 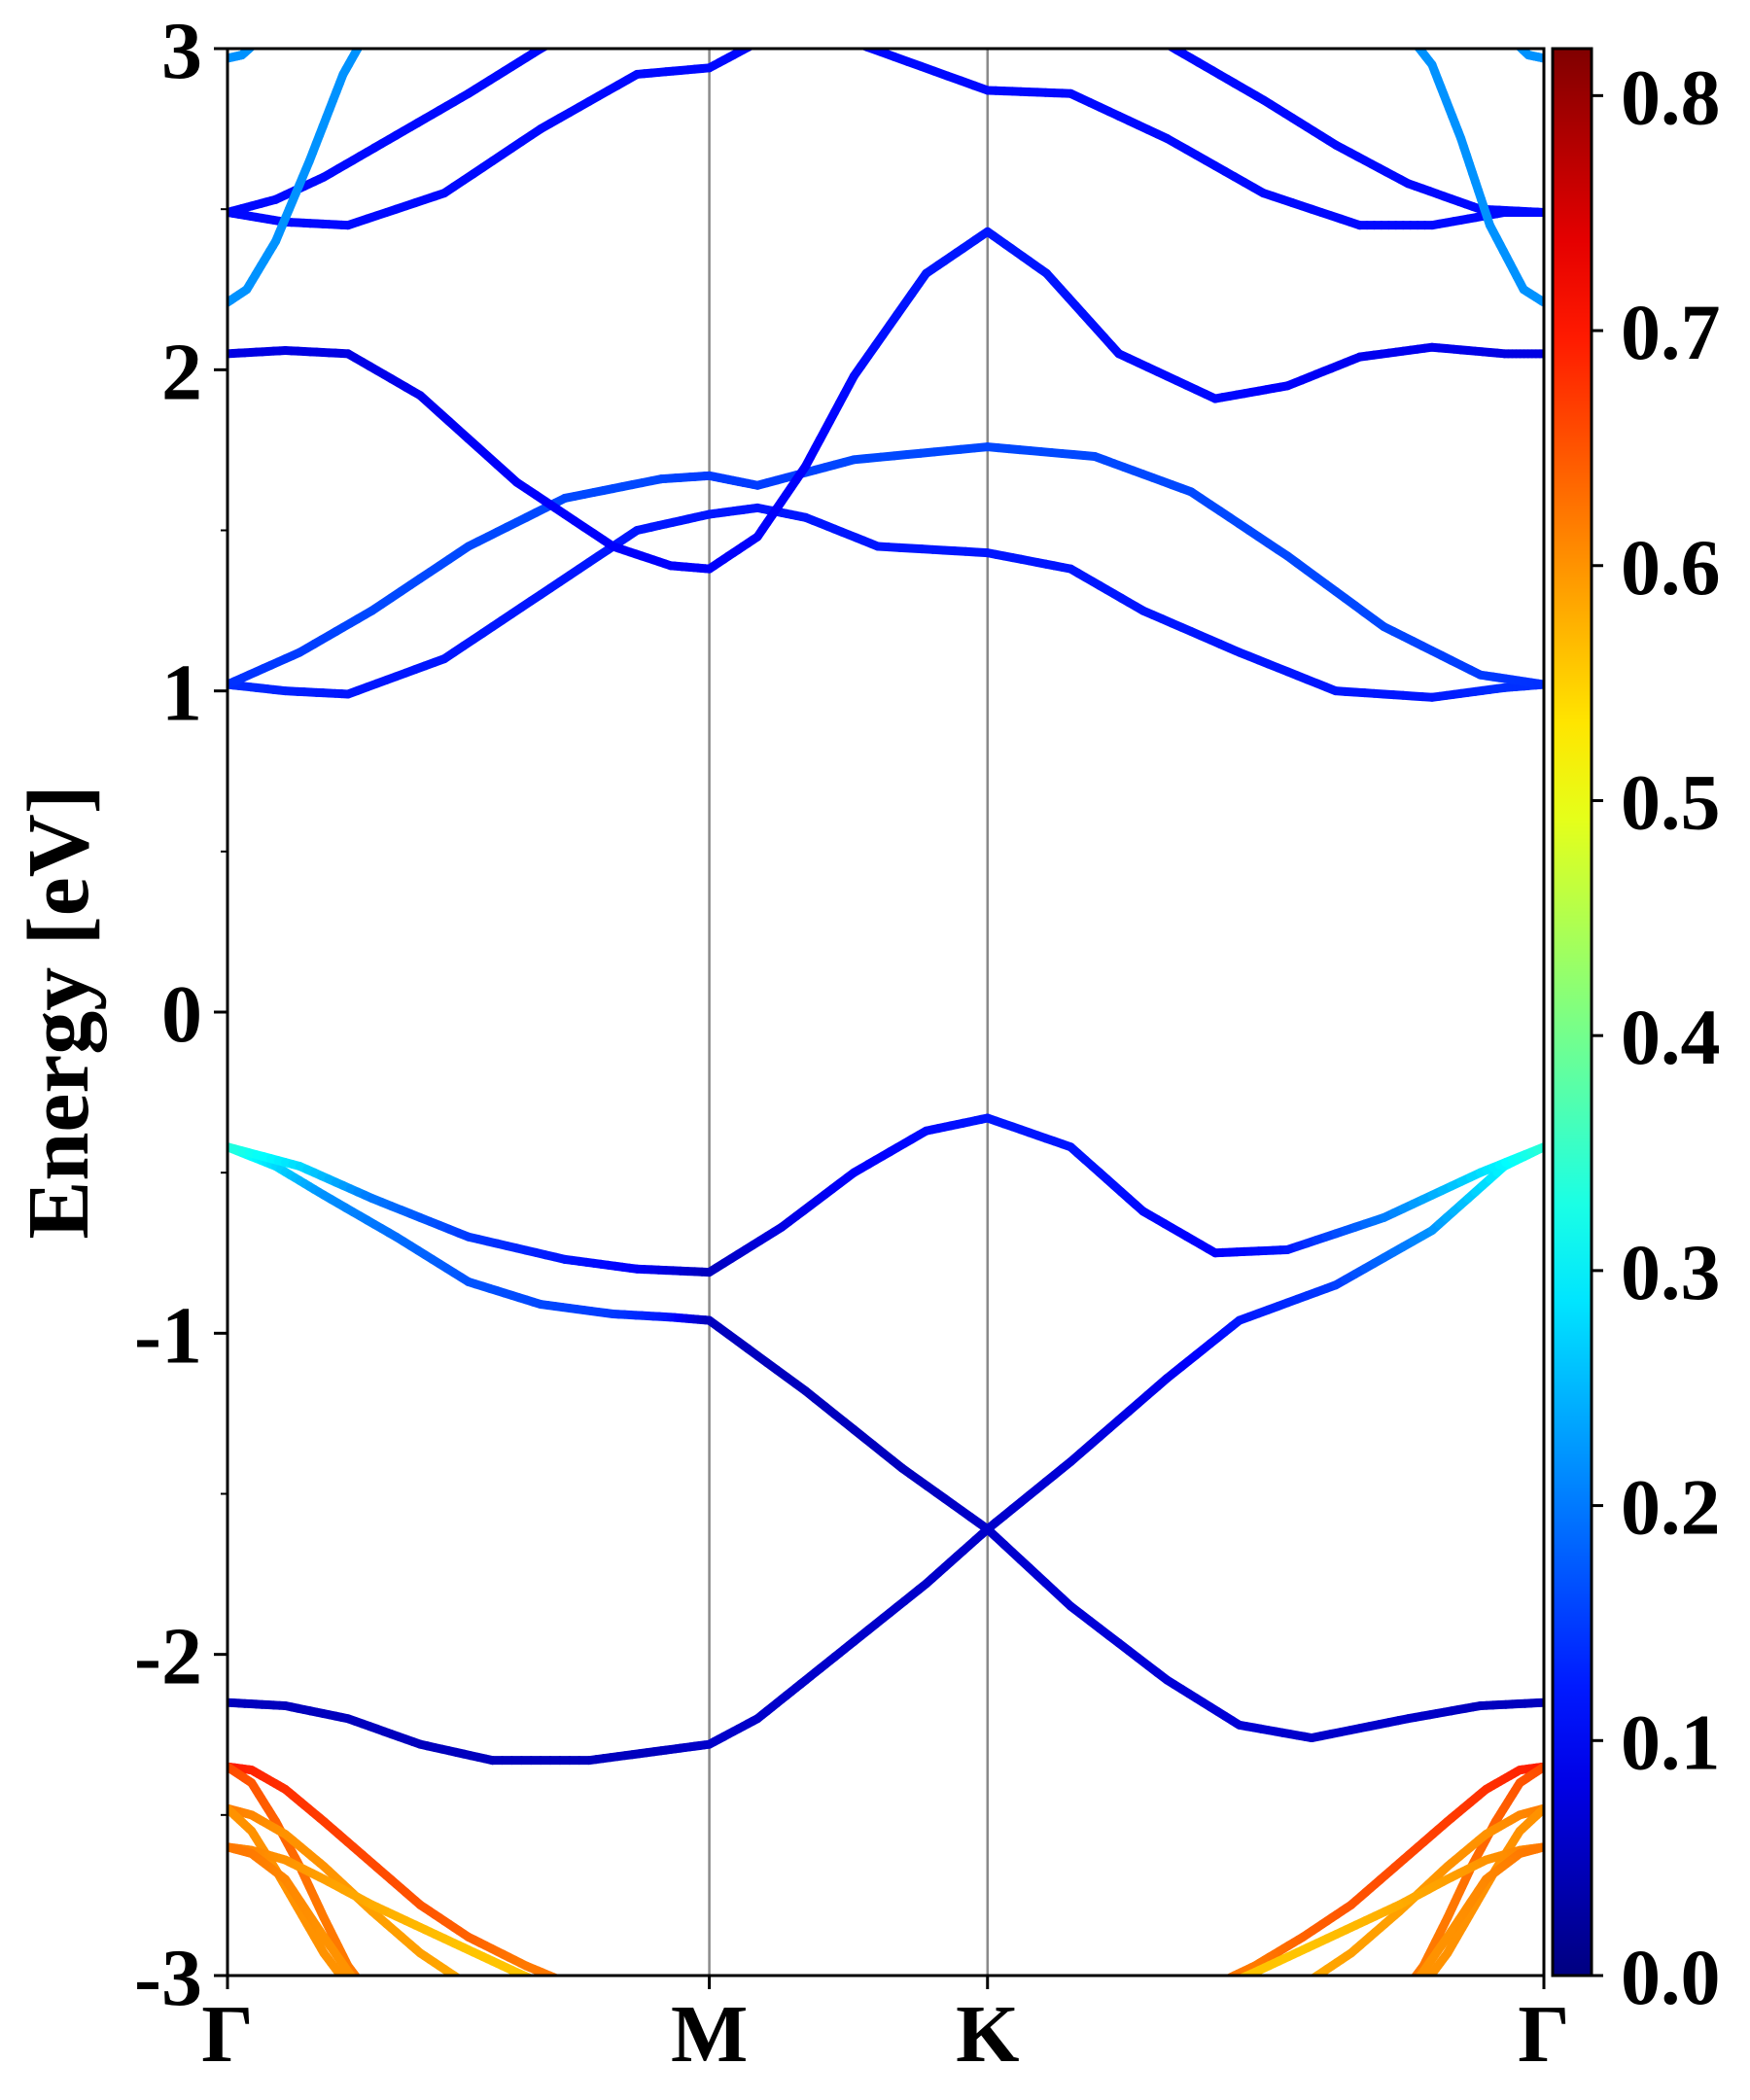 What do you see at coordinates (1671, 96) in the screenshot?
I see `colorbar-tick-label: 0.8` at bounding box center [1671, 96].